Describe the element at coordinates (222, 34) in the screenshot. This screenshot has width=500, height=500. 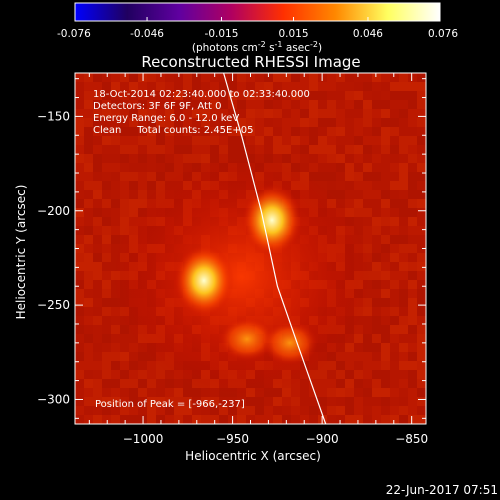
I see `colorbar-tick-label: -0.015` at that location.